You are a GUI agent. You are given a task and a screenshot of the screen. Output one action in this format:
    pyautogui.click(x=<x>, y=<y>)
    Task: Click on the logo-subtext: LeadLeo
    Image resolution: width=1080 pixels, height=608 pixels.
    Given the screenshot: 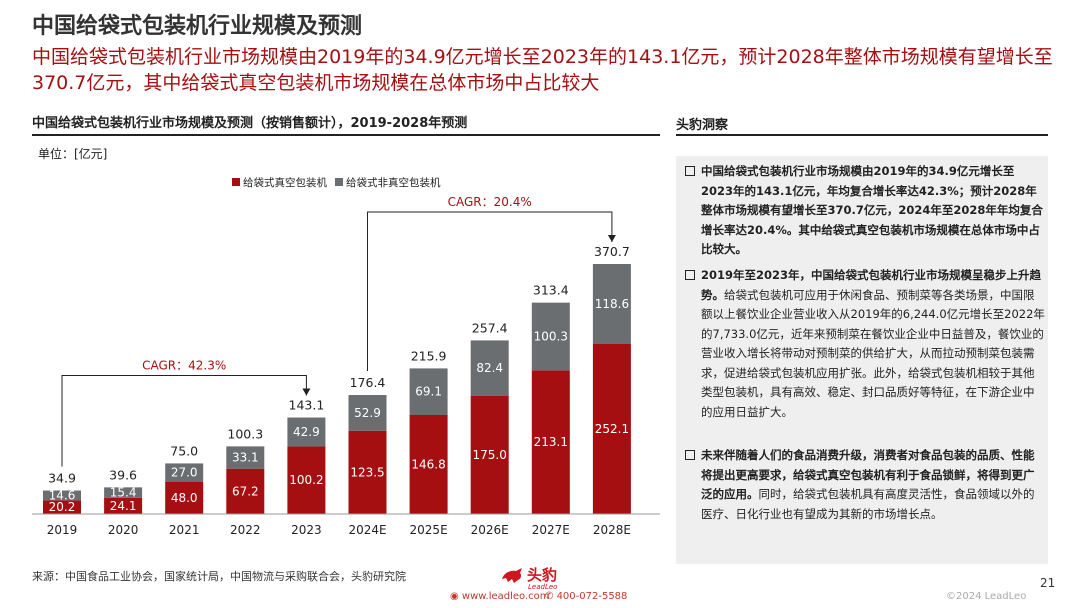 What is the action you would take?
    pyautogui.click(x=543, y=587)
    